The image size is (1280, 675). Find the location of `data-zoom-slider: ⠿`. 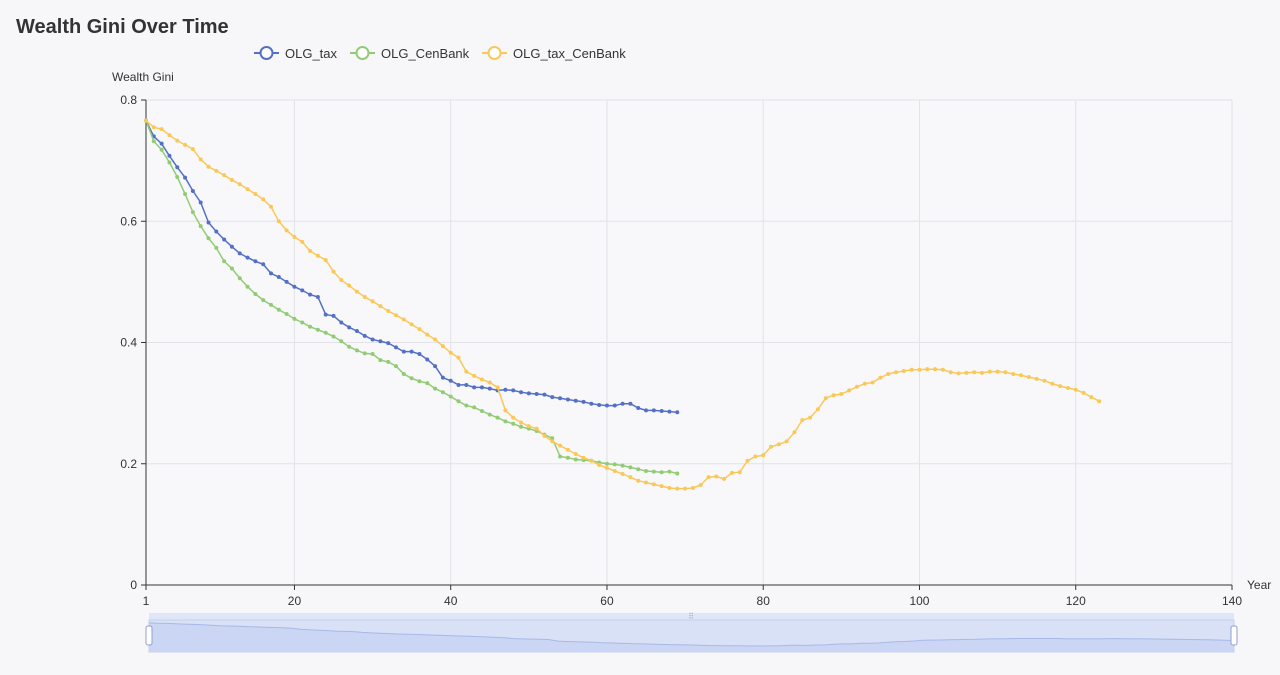

data-zoom-slider: ⠿ is located at coordinates (691, 632).